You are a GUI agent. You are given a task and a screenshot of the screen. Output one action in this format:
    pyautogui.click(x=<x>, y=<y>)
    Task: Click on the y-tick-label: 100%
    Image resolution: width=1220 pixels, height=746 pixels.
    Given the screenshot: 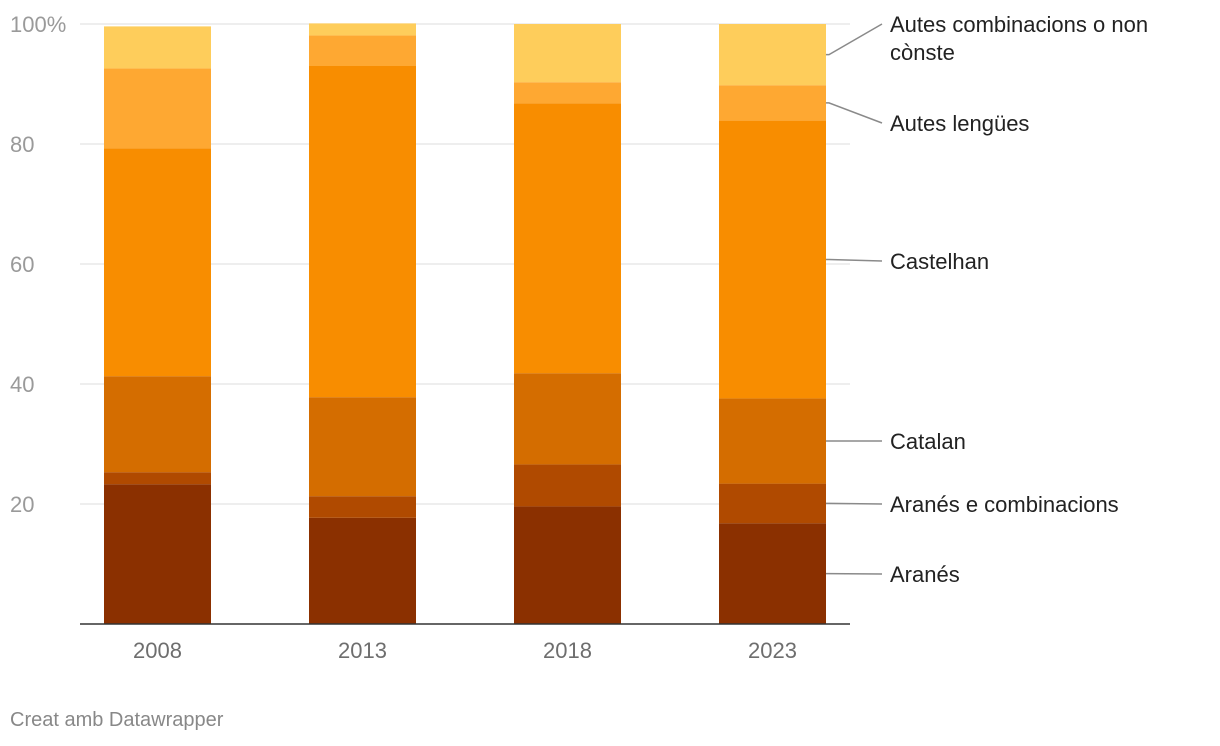 What is the action you would take?
    pyautogui.click(x=38, y=24)
    